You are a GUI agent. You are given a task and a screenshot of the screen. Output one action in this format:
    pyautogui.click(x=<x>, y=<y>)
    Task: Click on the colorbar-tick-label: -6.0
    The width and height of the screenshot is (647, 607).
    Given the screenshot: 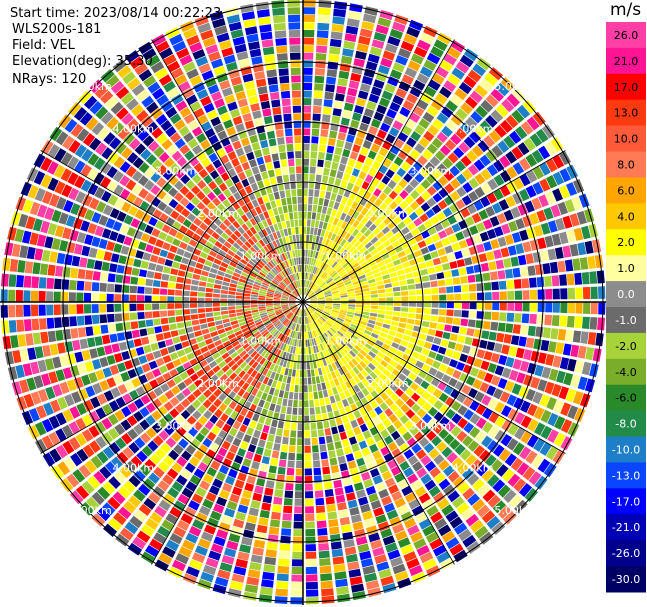 What is the action you would take?
    pyautogui.click(x=625, y=398)
    